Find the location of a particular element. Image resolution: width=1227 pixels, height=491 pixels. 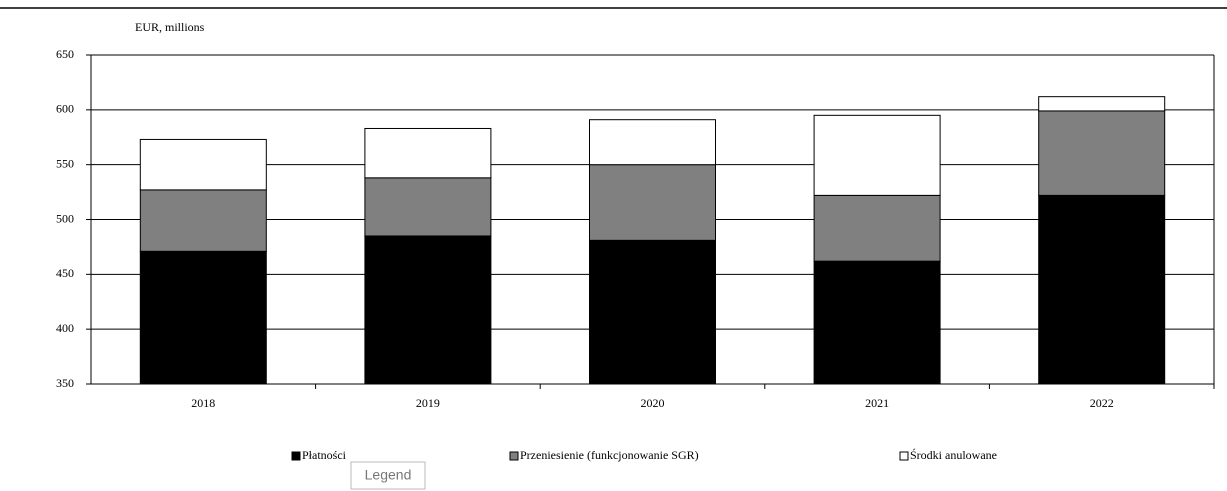

tooltip-box is located at coordinates (388, 475).